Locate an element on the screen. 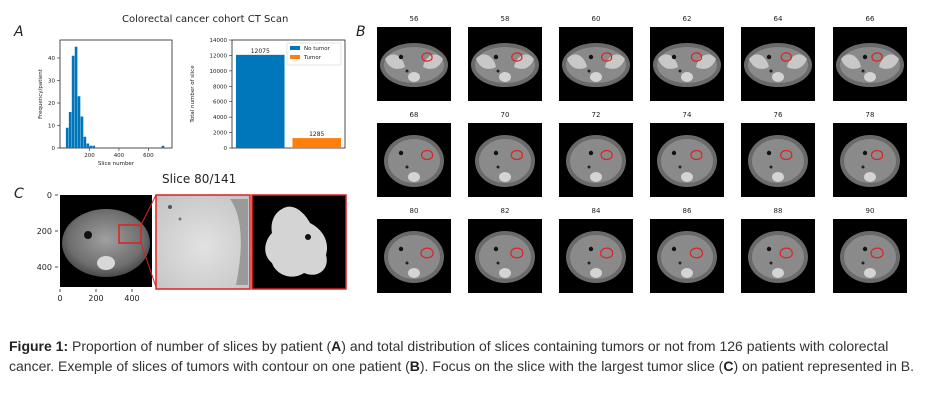 The height and width of the screenshot is (411, 935). bar-ytick-label: 2000 is located at coordinates (220, 134).